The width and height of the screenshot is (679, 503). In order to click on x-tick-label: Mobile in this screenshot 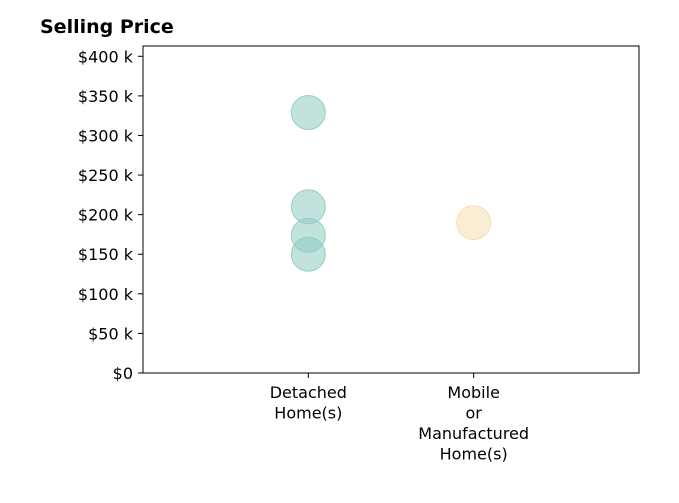, I will do `click(473, 392)`.